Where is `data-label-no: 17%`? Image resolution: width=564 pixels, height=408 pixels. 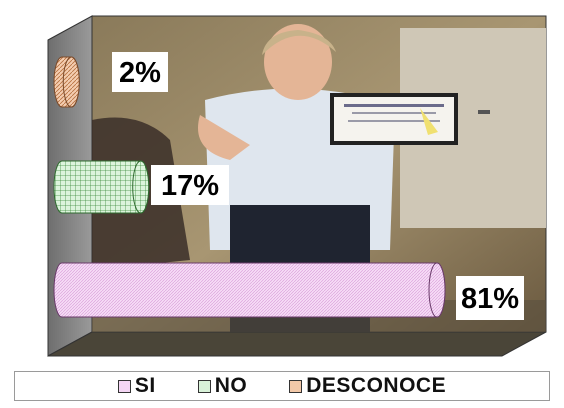
data-label-no: 17% is located at coordinates (190, 185).